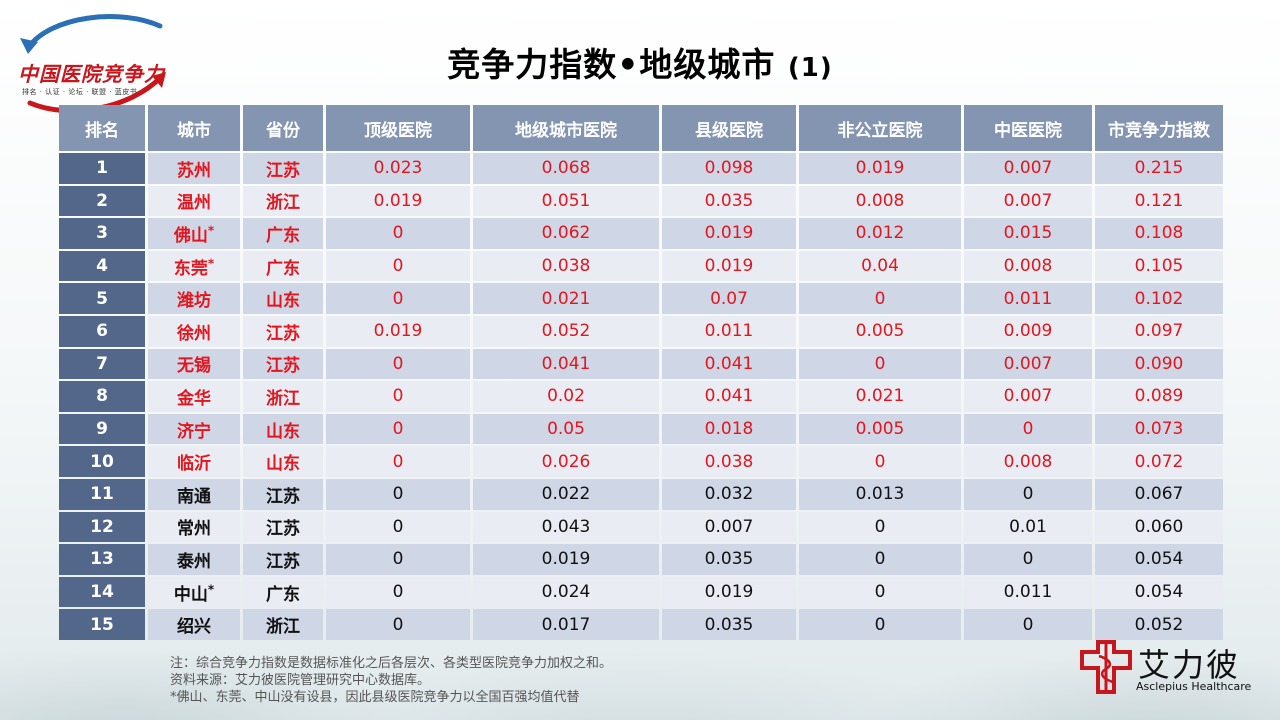 This screenshot has width=1280, height=720. What do you see at coordinates (194, 233) in the screenshot?
I see `cell-city: 佛山*` at bounding box center [194, 233].